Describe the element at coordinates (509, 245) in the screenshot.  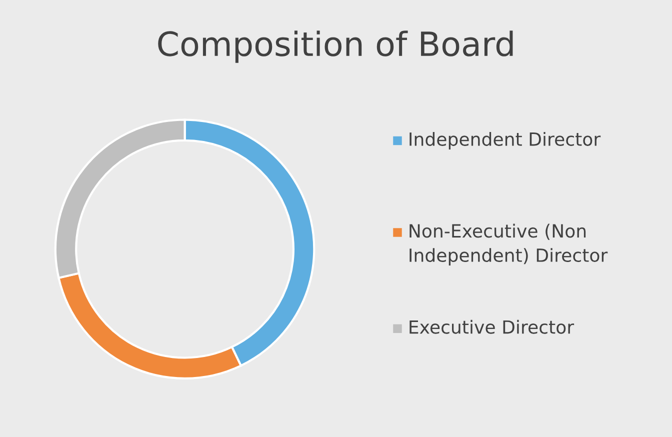
I see `legend-label: Non-Executive (Non Independent) Director` at that location.